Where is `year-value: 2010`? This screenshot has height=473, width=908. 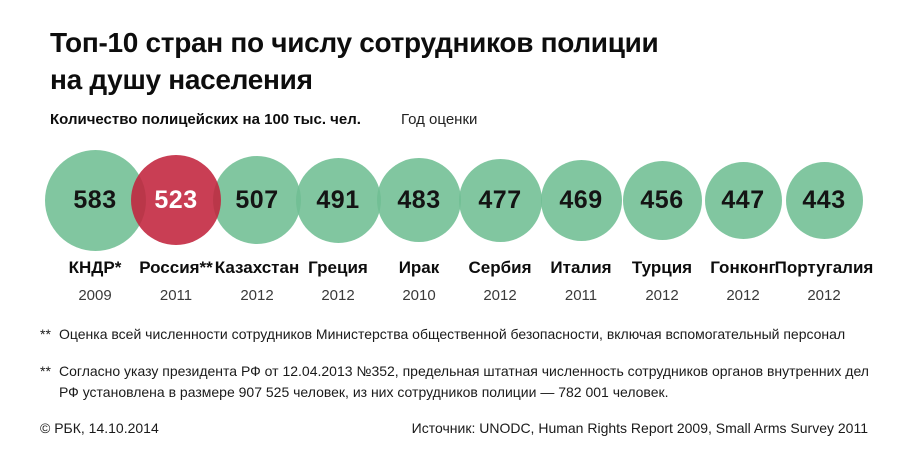
year-value: 2010 is located at coordinates (419, 295).